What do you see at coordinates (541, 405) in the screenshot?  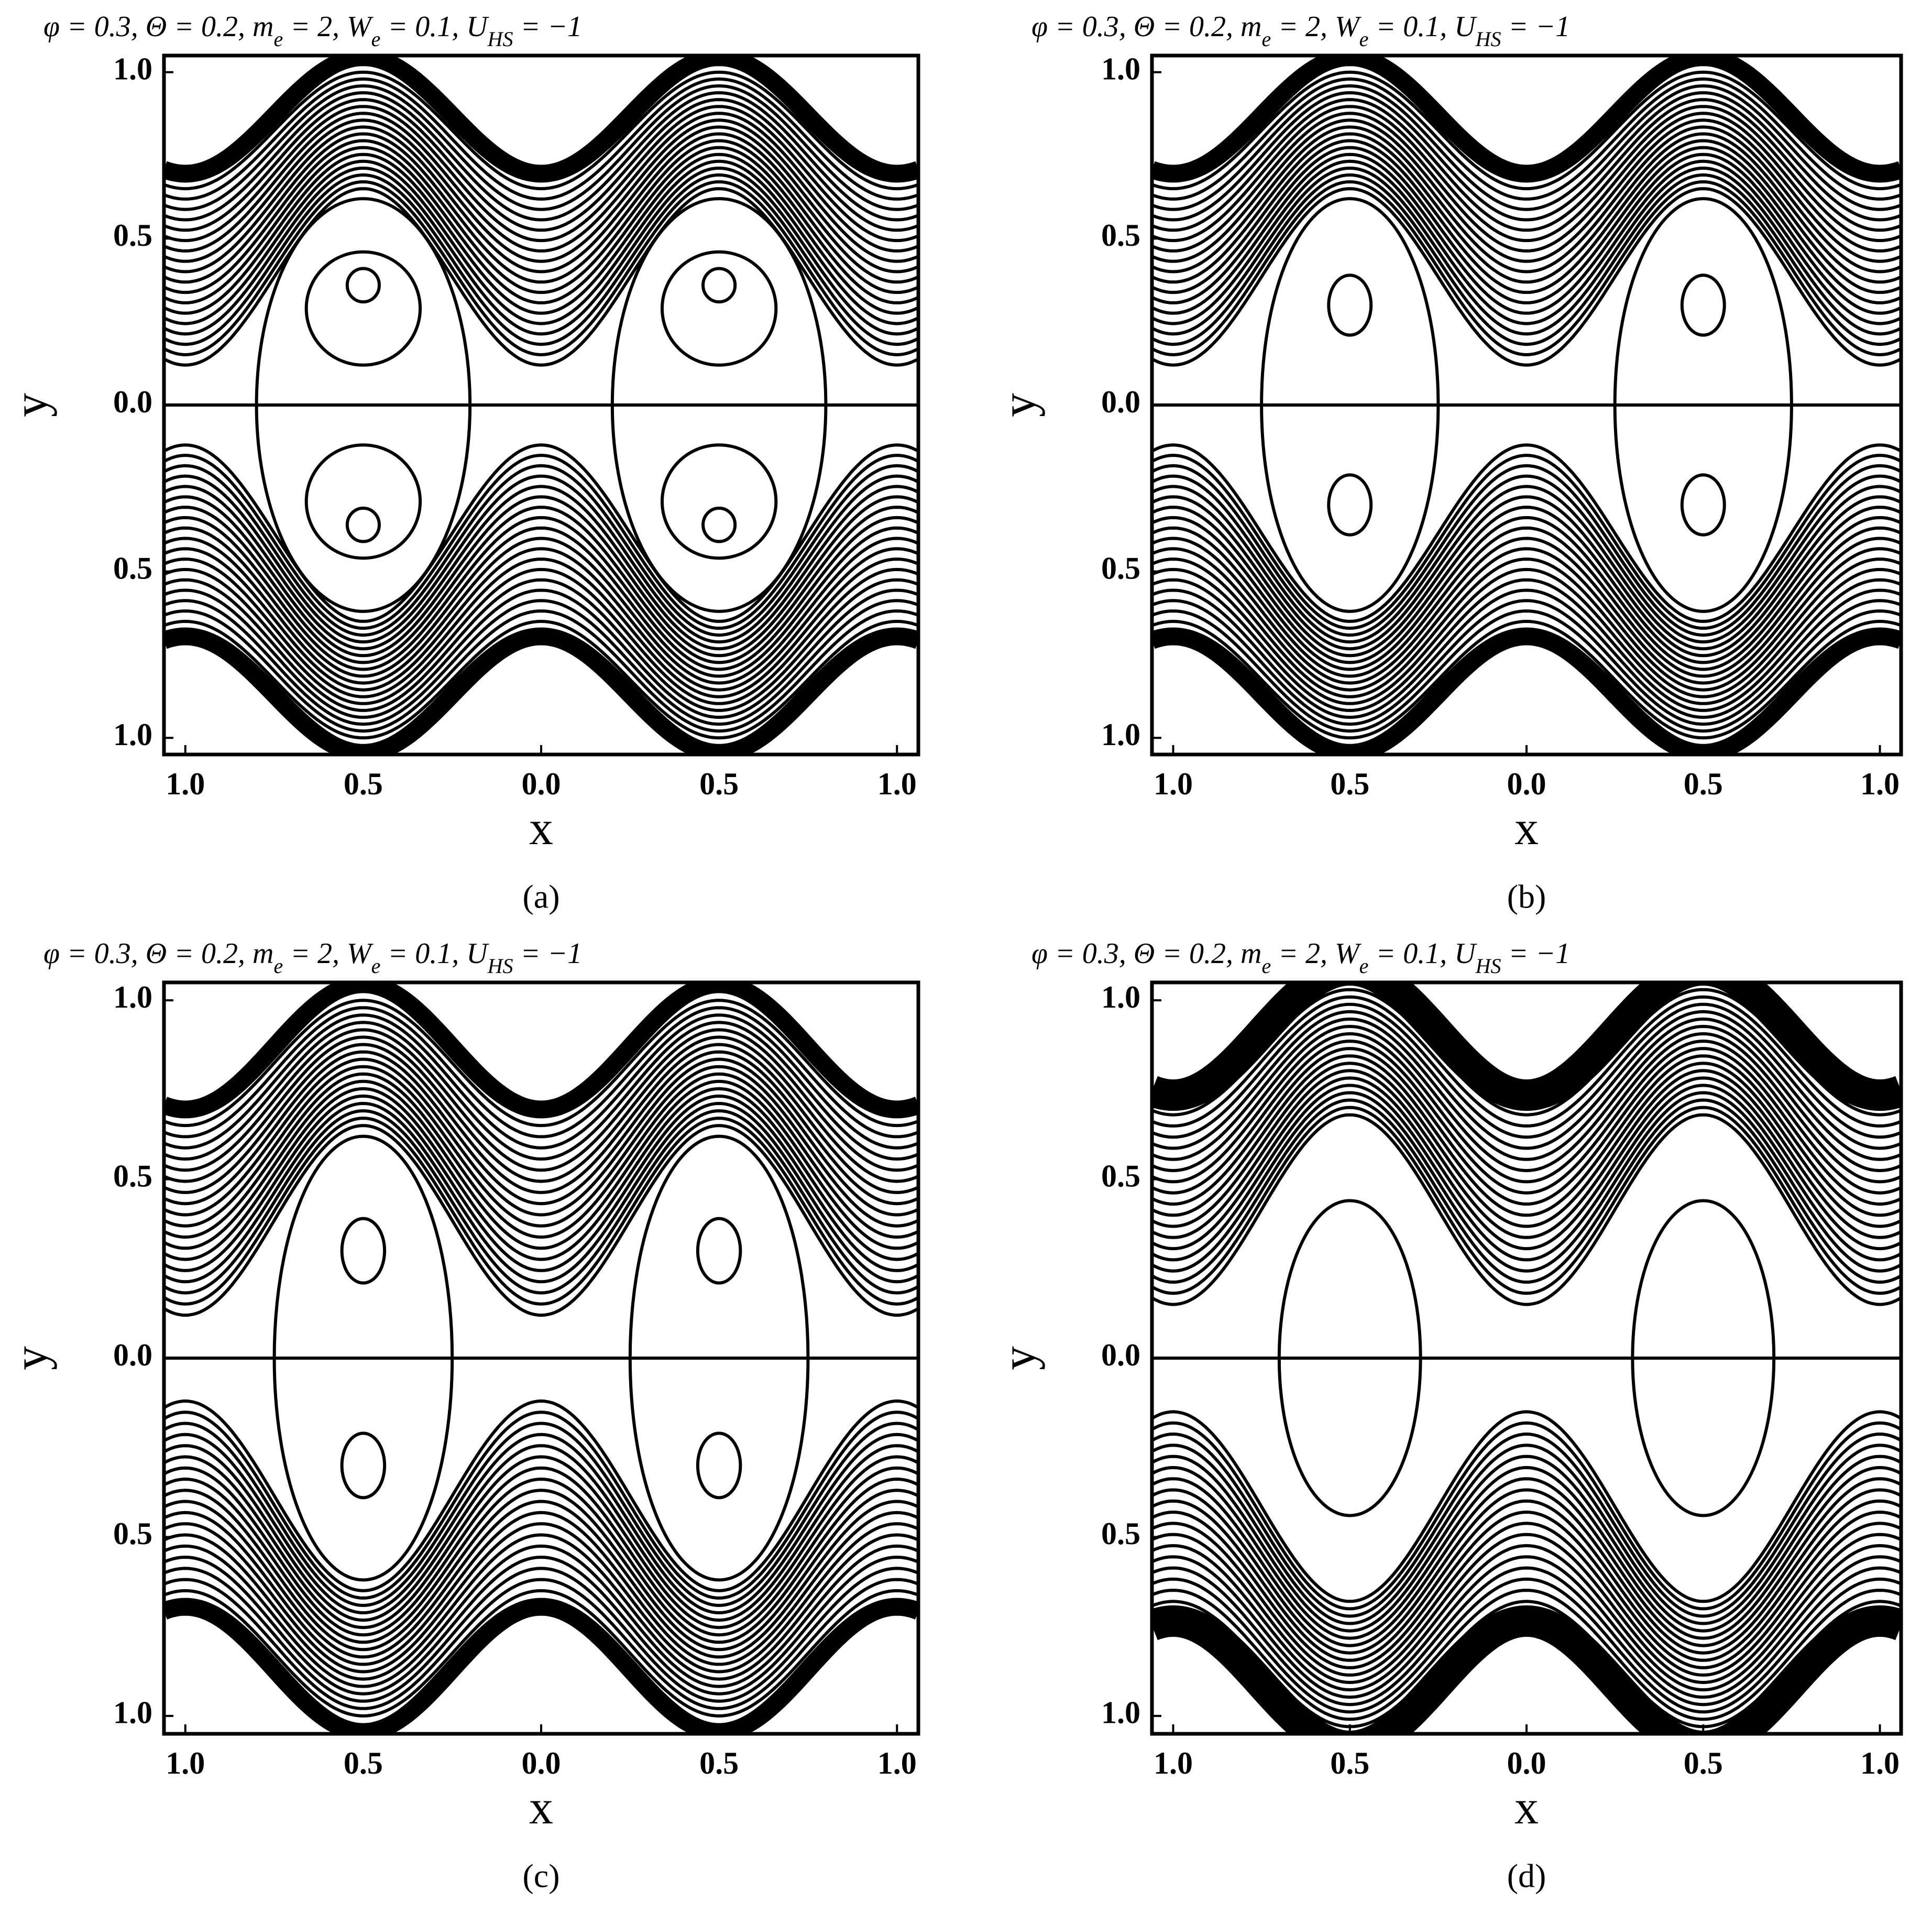 I see `plot-area` at bounding box center [541, 405].